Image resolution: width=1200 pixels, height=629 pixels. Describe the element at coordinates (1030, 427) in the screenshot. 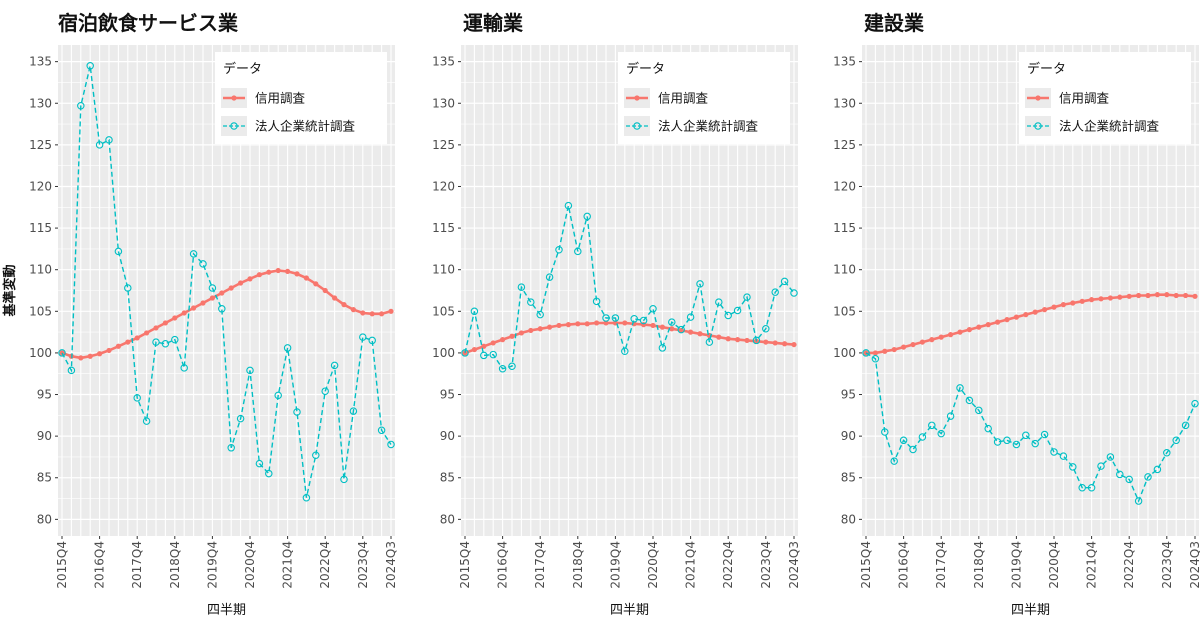

I see `series-line-corporate` at that location.